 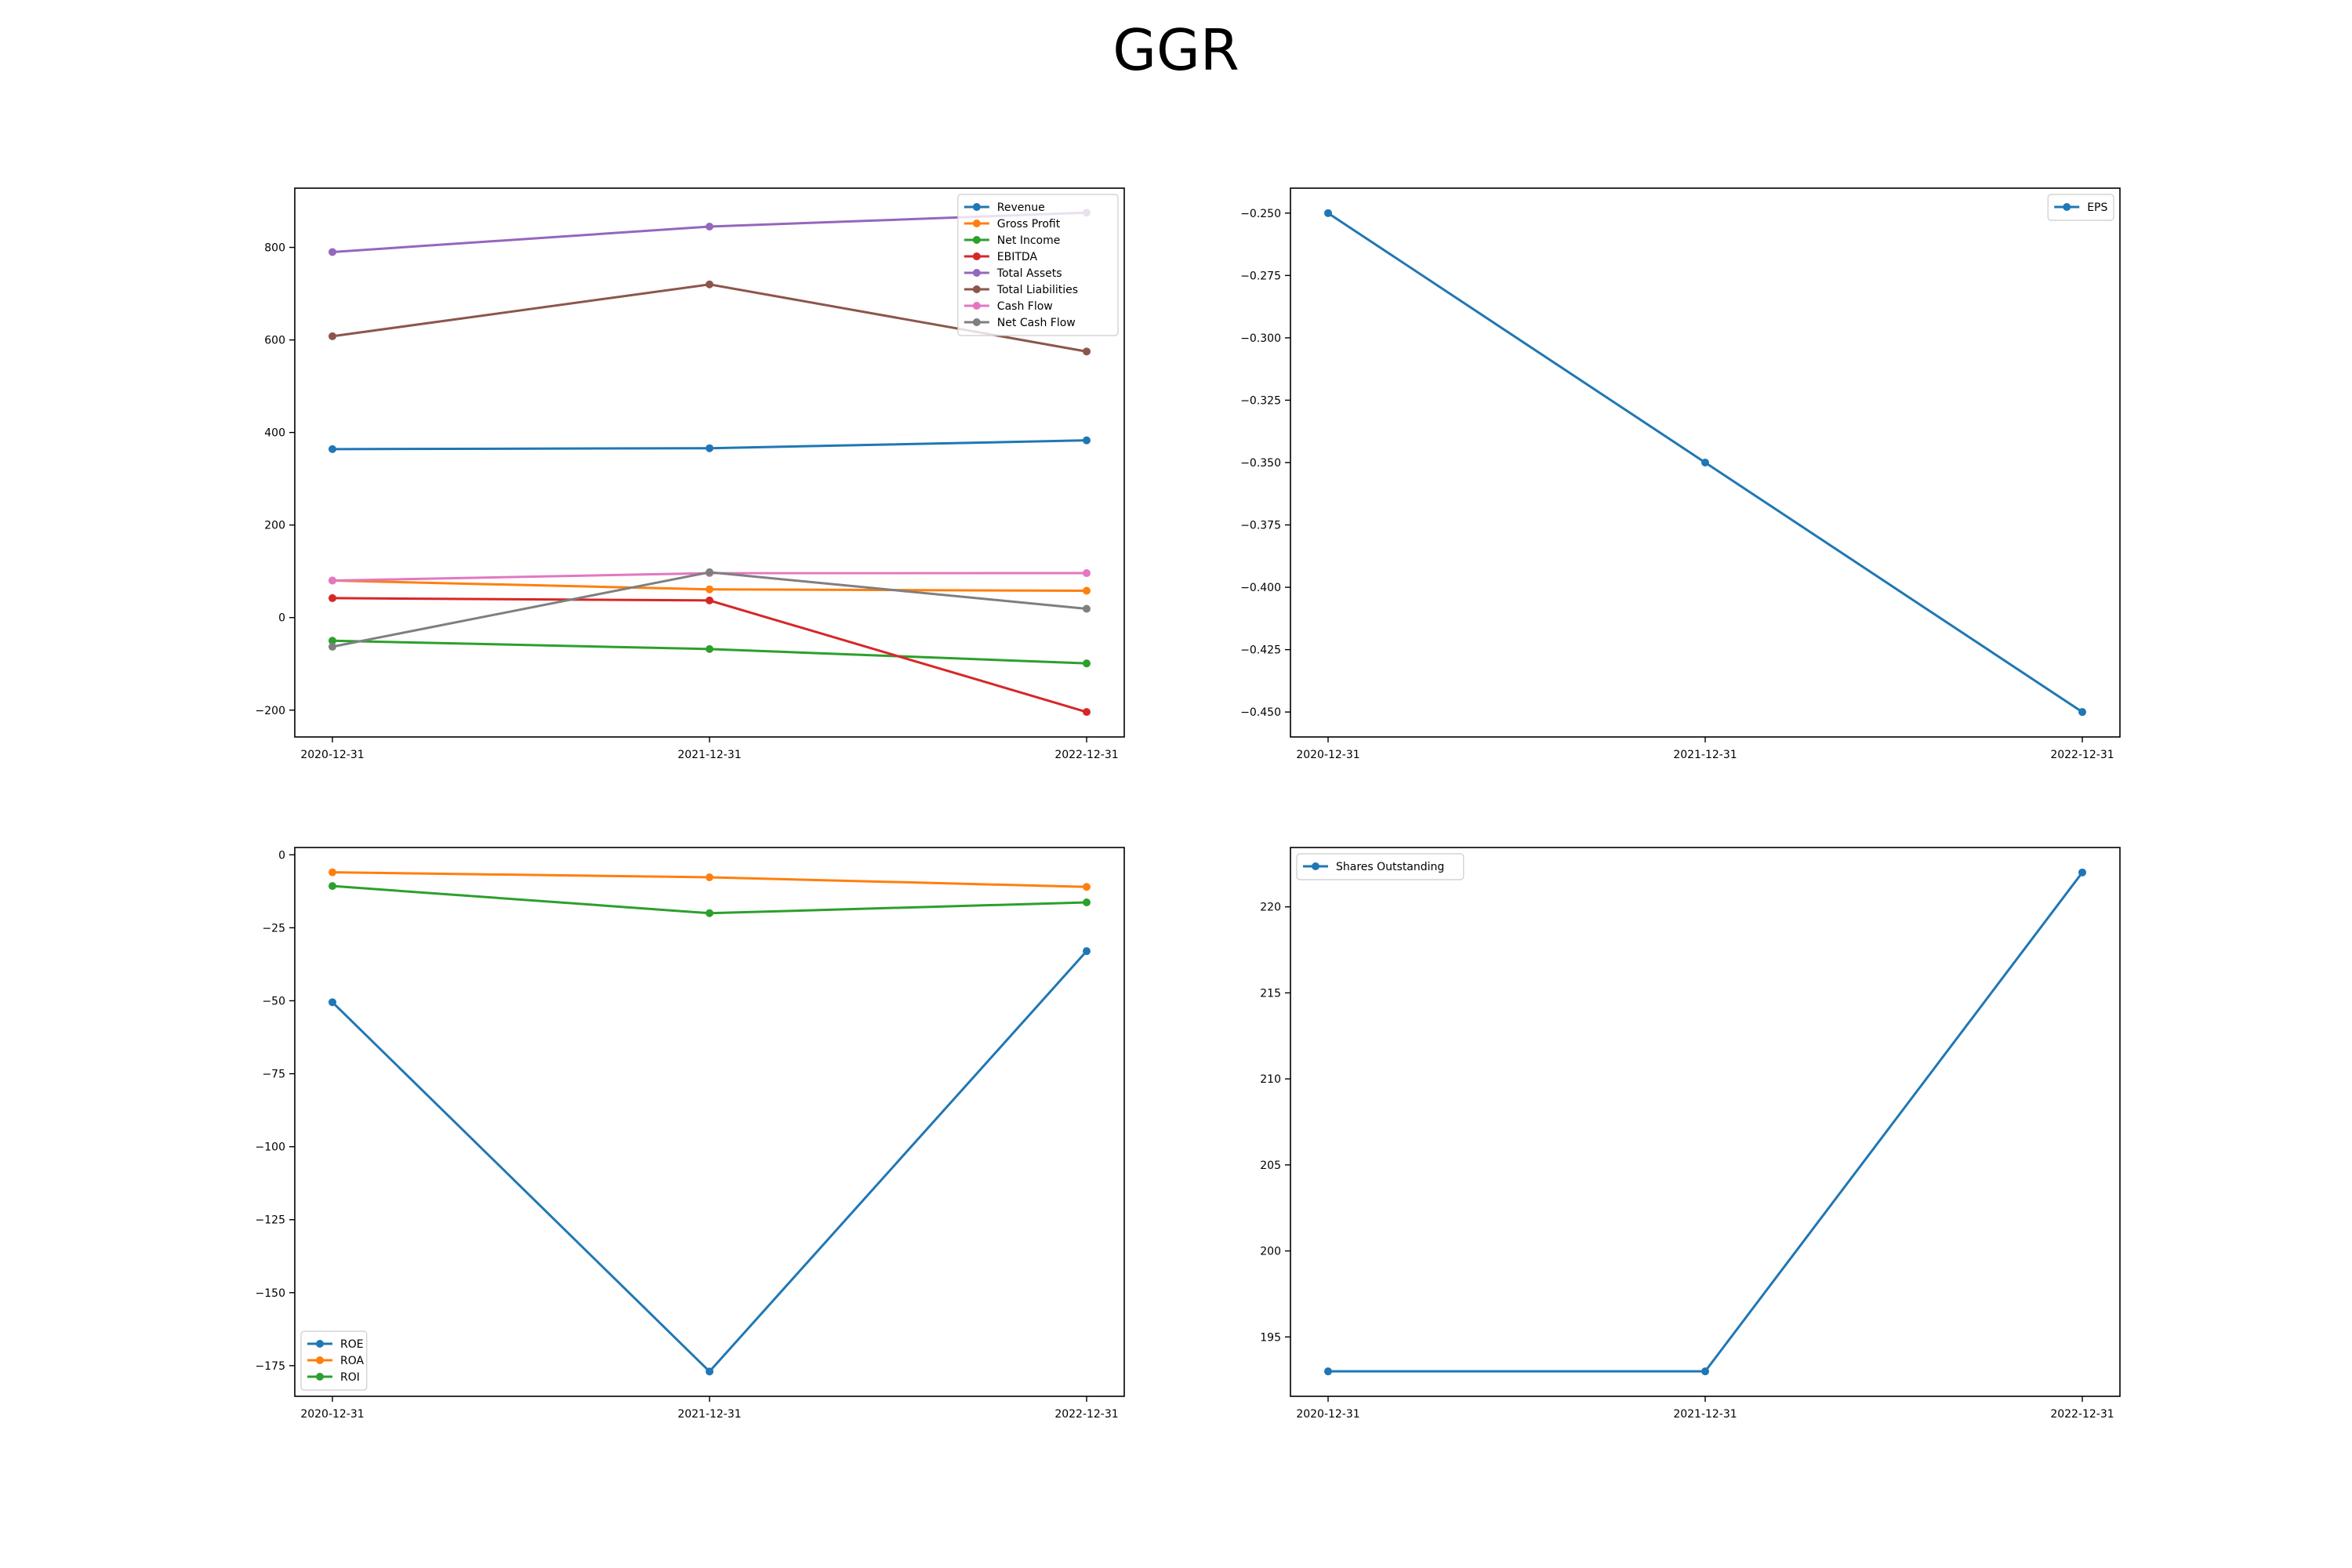 I want to click on series-roa, so click(x=709, y=880).